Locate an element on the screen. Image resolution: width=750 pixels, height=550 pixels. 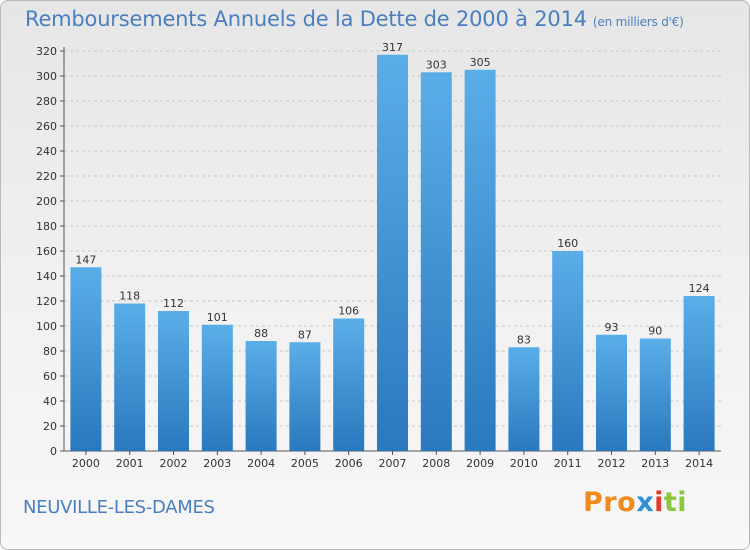
logo-letter: r is located at coordinates (610, 502).